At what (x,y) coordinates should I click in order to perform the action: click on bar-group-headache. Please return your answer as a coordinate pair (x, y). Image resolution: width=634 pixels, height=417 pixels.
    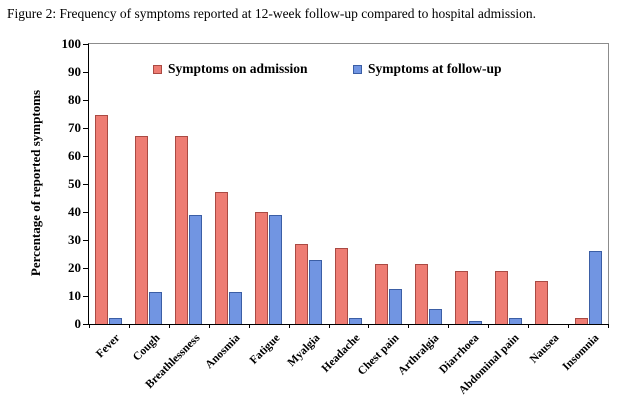
    Looking at the image, I should click on (349, 184).